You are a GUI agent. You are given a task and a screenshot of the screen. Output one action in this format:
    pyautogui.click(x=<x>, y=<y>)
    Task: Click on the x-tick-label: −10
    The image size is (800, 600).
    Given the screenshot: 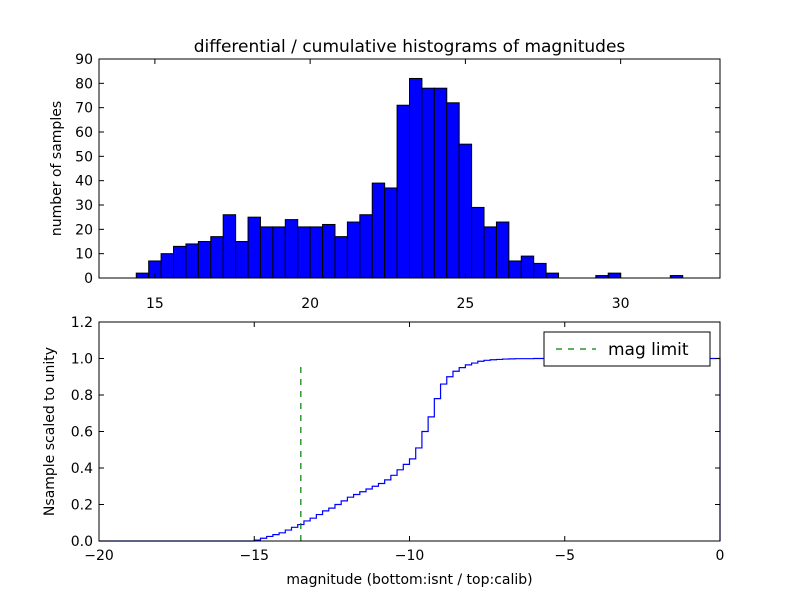 What is the action you would take?
    pyautogui.click(x=410, y=556)
    